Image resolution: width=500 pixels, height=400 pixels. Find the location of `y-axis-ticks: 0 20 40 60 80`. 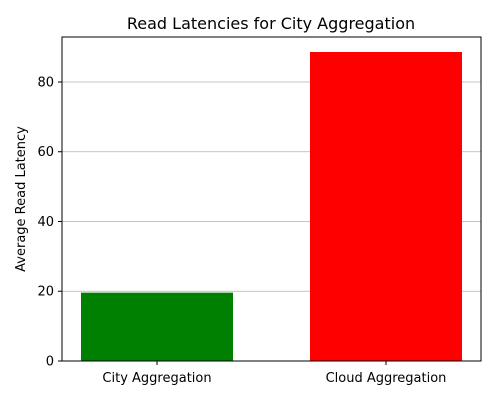

y-axis-ticks: 0 20 40 60 80 is located at coordinates (49, 222).